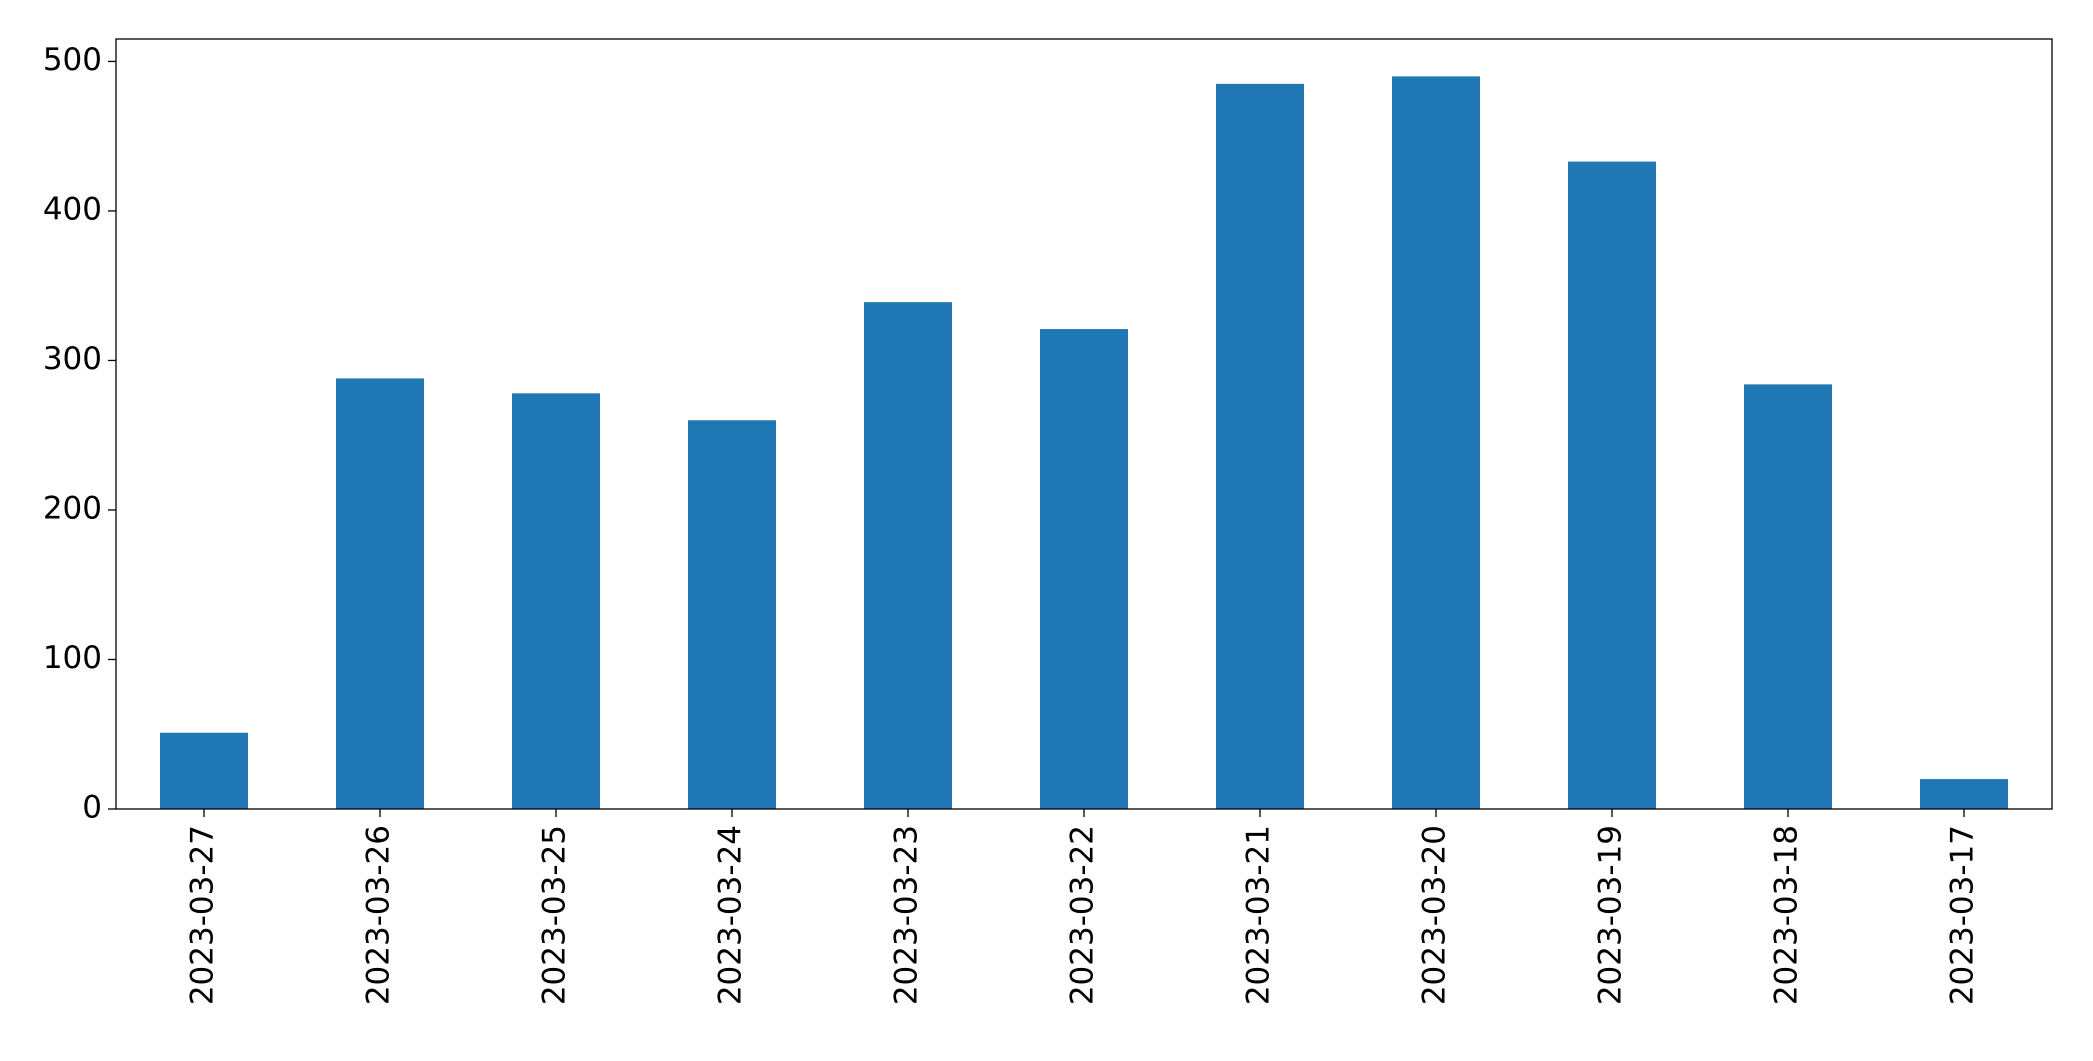  I want to click on y-tick-label: 400, so click(72, 209).